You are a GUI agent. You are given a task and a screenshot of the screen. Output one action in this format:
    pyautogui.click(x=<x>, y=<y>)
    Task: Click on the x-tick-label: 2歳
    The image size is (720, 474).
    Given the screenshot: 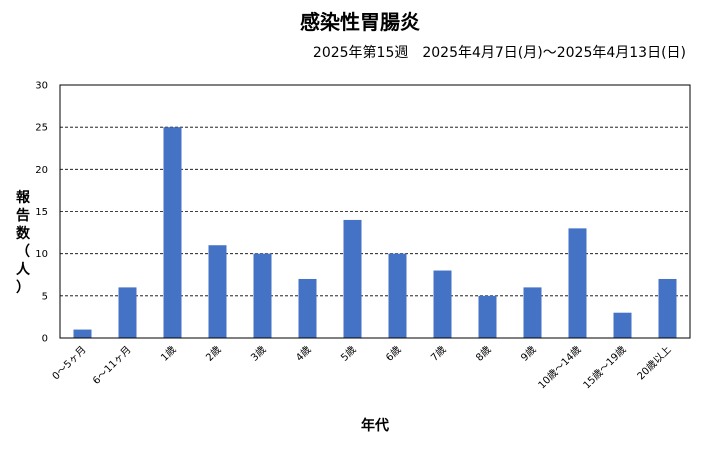 What is the action you would take?
    pyautogui.click(x=214, y=354)
    